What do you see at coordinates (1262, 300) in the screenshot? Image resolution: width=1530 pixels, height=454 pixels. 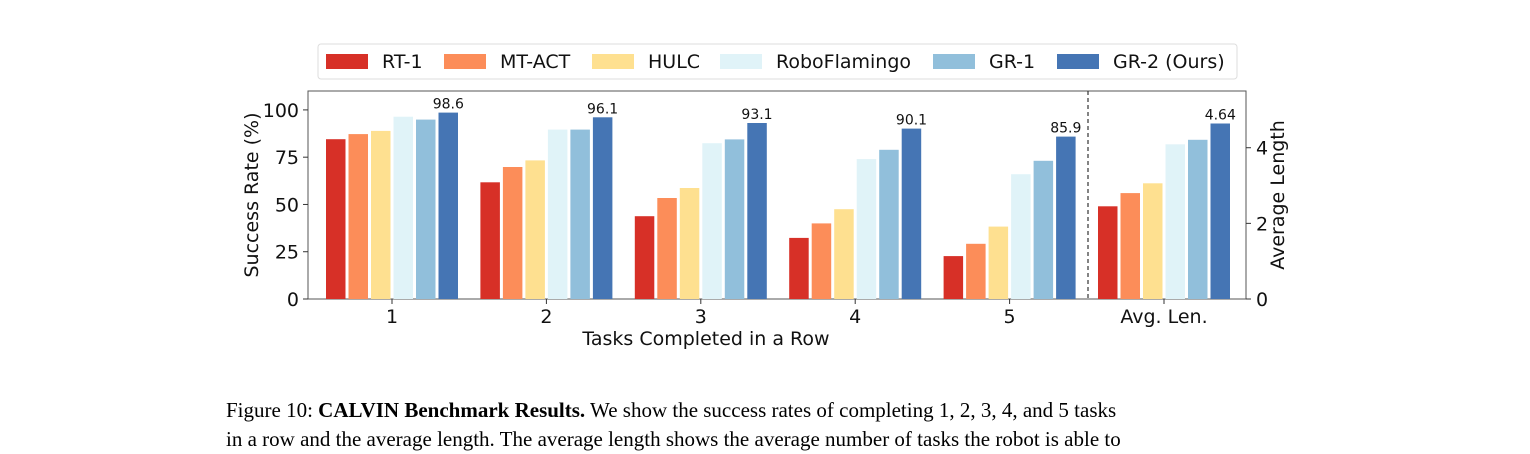 I see `y-tick-label-right: 0` at bounding box center [1262, 300].